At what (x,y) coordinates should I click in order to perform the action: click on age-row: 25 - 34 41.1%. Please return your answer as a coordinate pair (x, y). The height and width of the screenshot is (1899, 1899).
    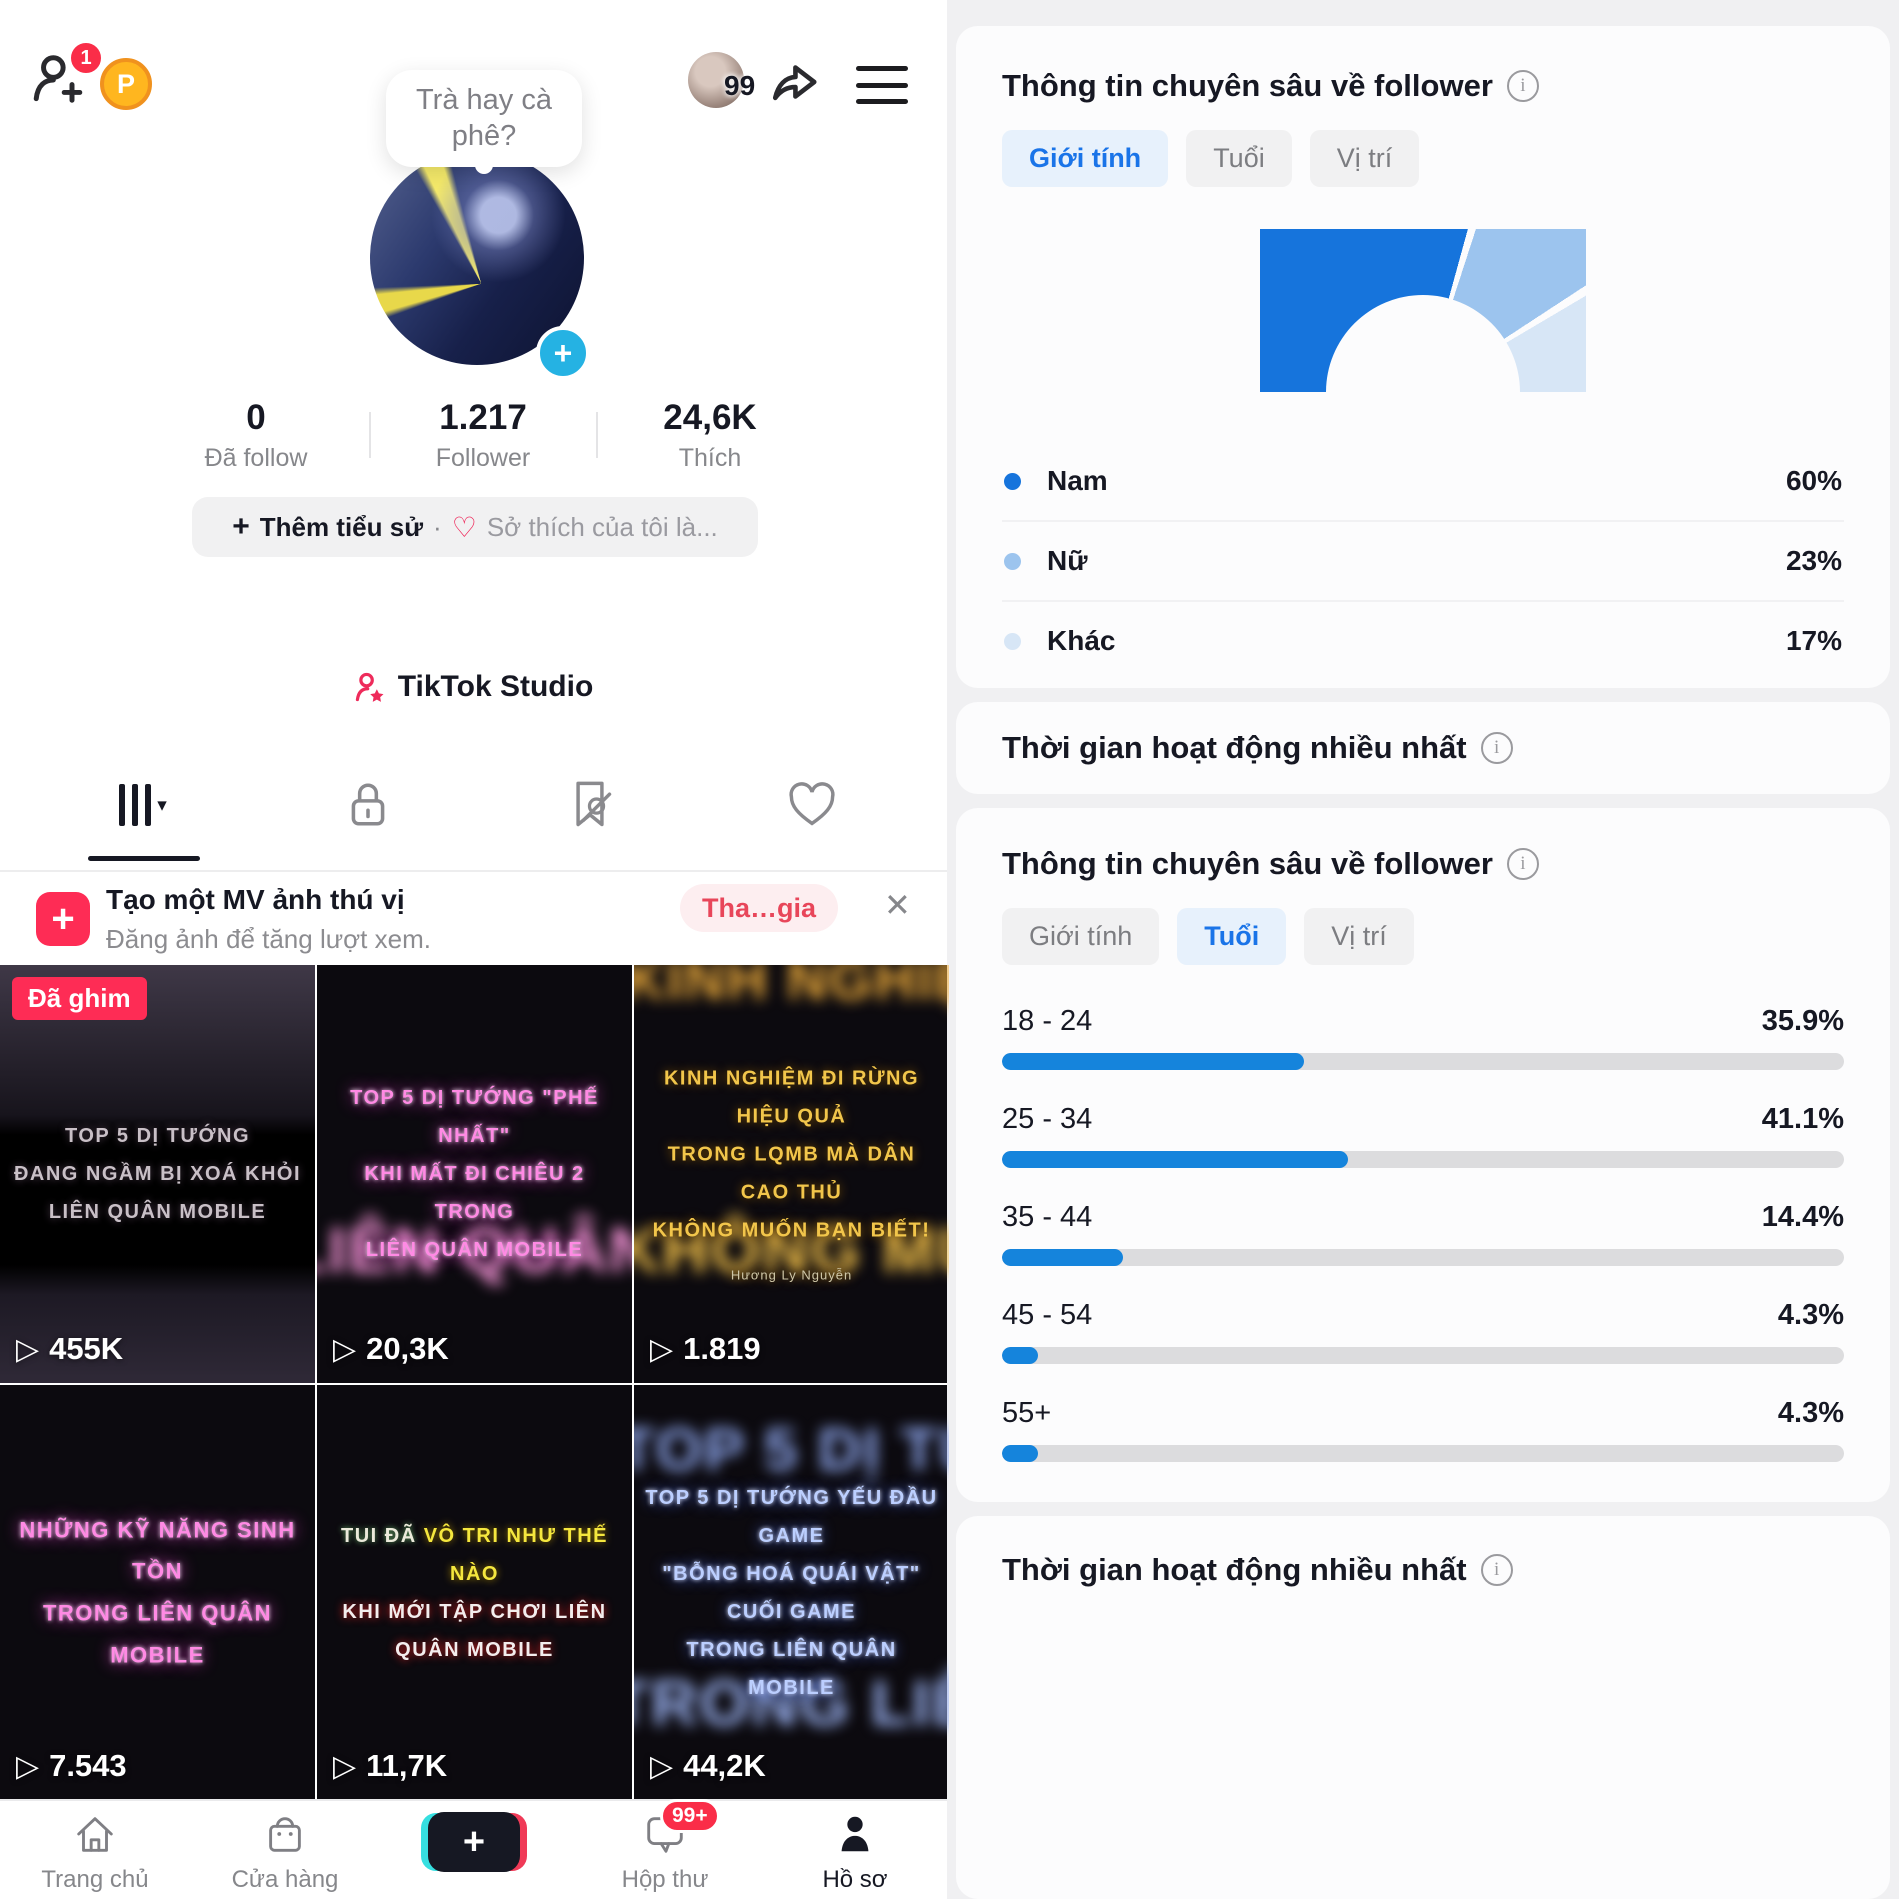
    Looking at the image, I should click on (1423, 1135).